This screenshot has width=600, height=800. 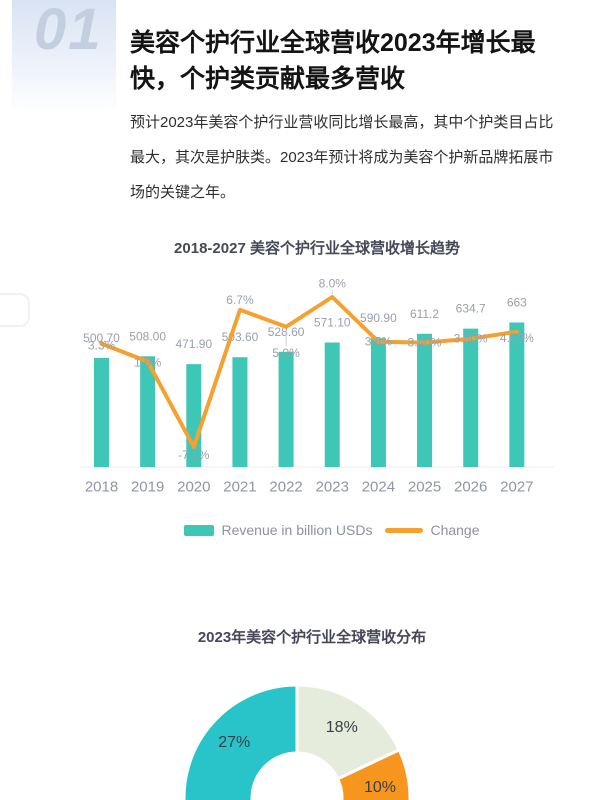 What do you see at coordinates (102, 346) in the screenshot?
I see `change-point-label-2018: 3.3%` at bounding box center [102, 346].